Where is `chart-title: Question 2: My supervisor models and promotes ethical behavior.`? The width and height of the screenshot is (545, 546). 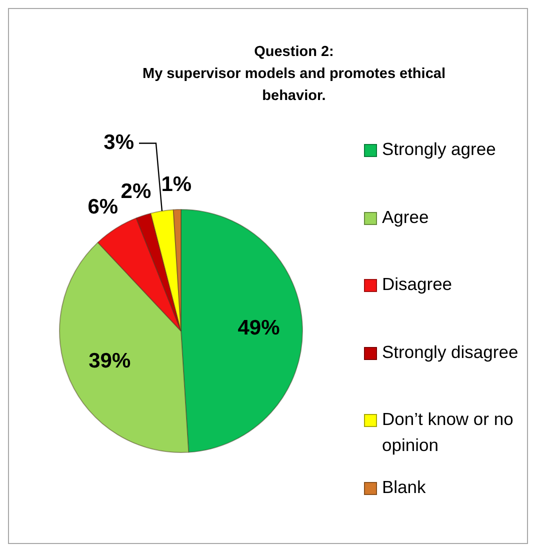
chart-title: Question 2: My supervisor models and promotes ethical behavior. is located at coordinates (294, 74).